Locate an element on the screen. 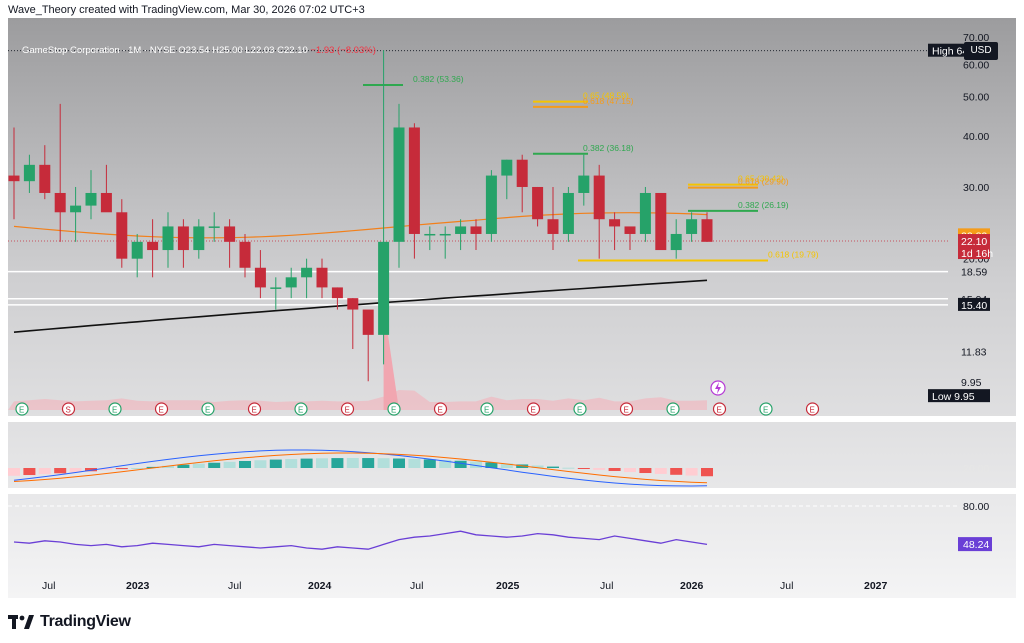  fib-level-label: 0.618 (29.90) is located at coordinates (763, 182).